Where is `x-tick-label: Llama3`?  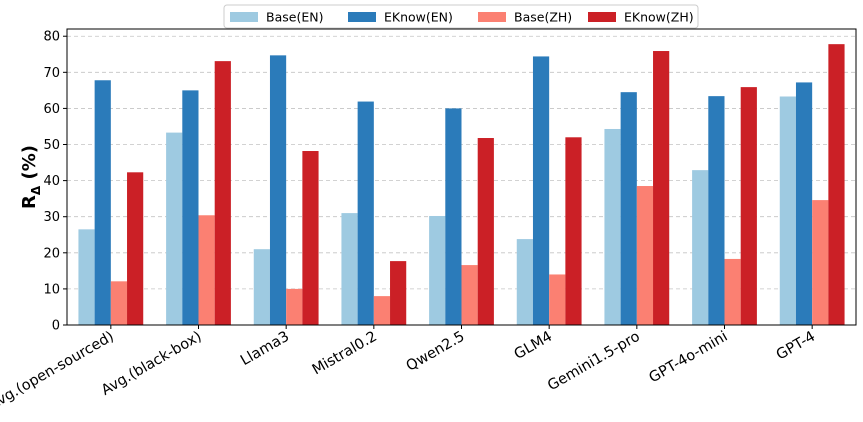
x-tick-label: Llama3 is located at coordinates (265, 349).